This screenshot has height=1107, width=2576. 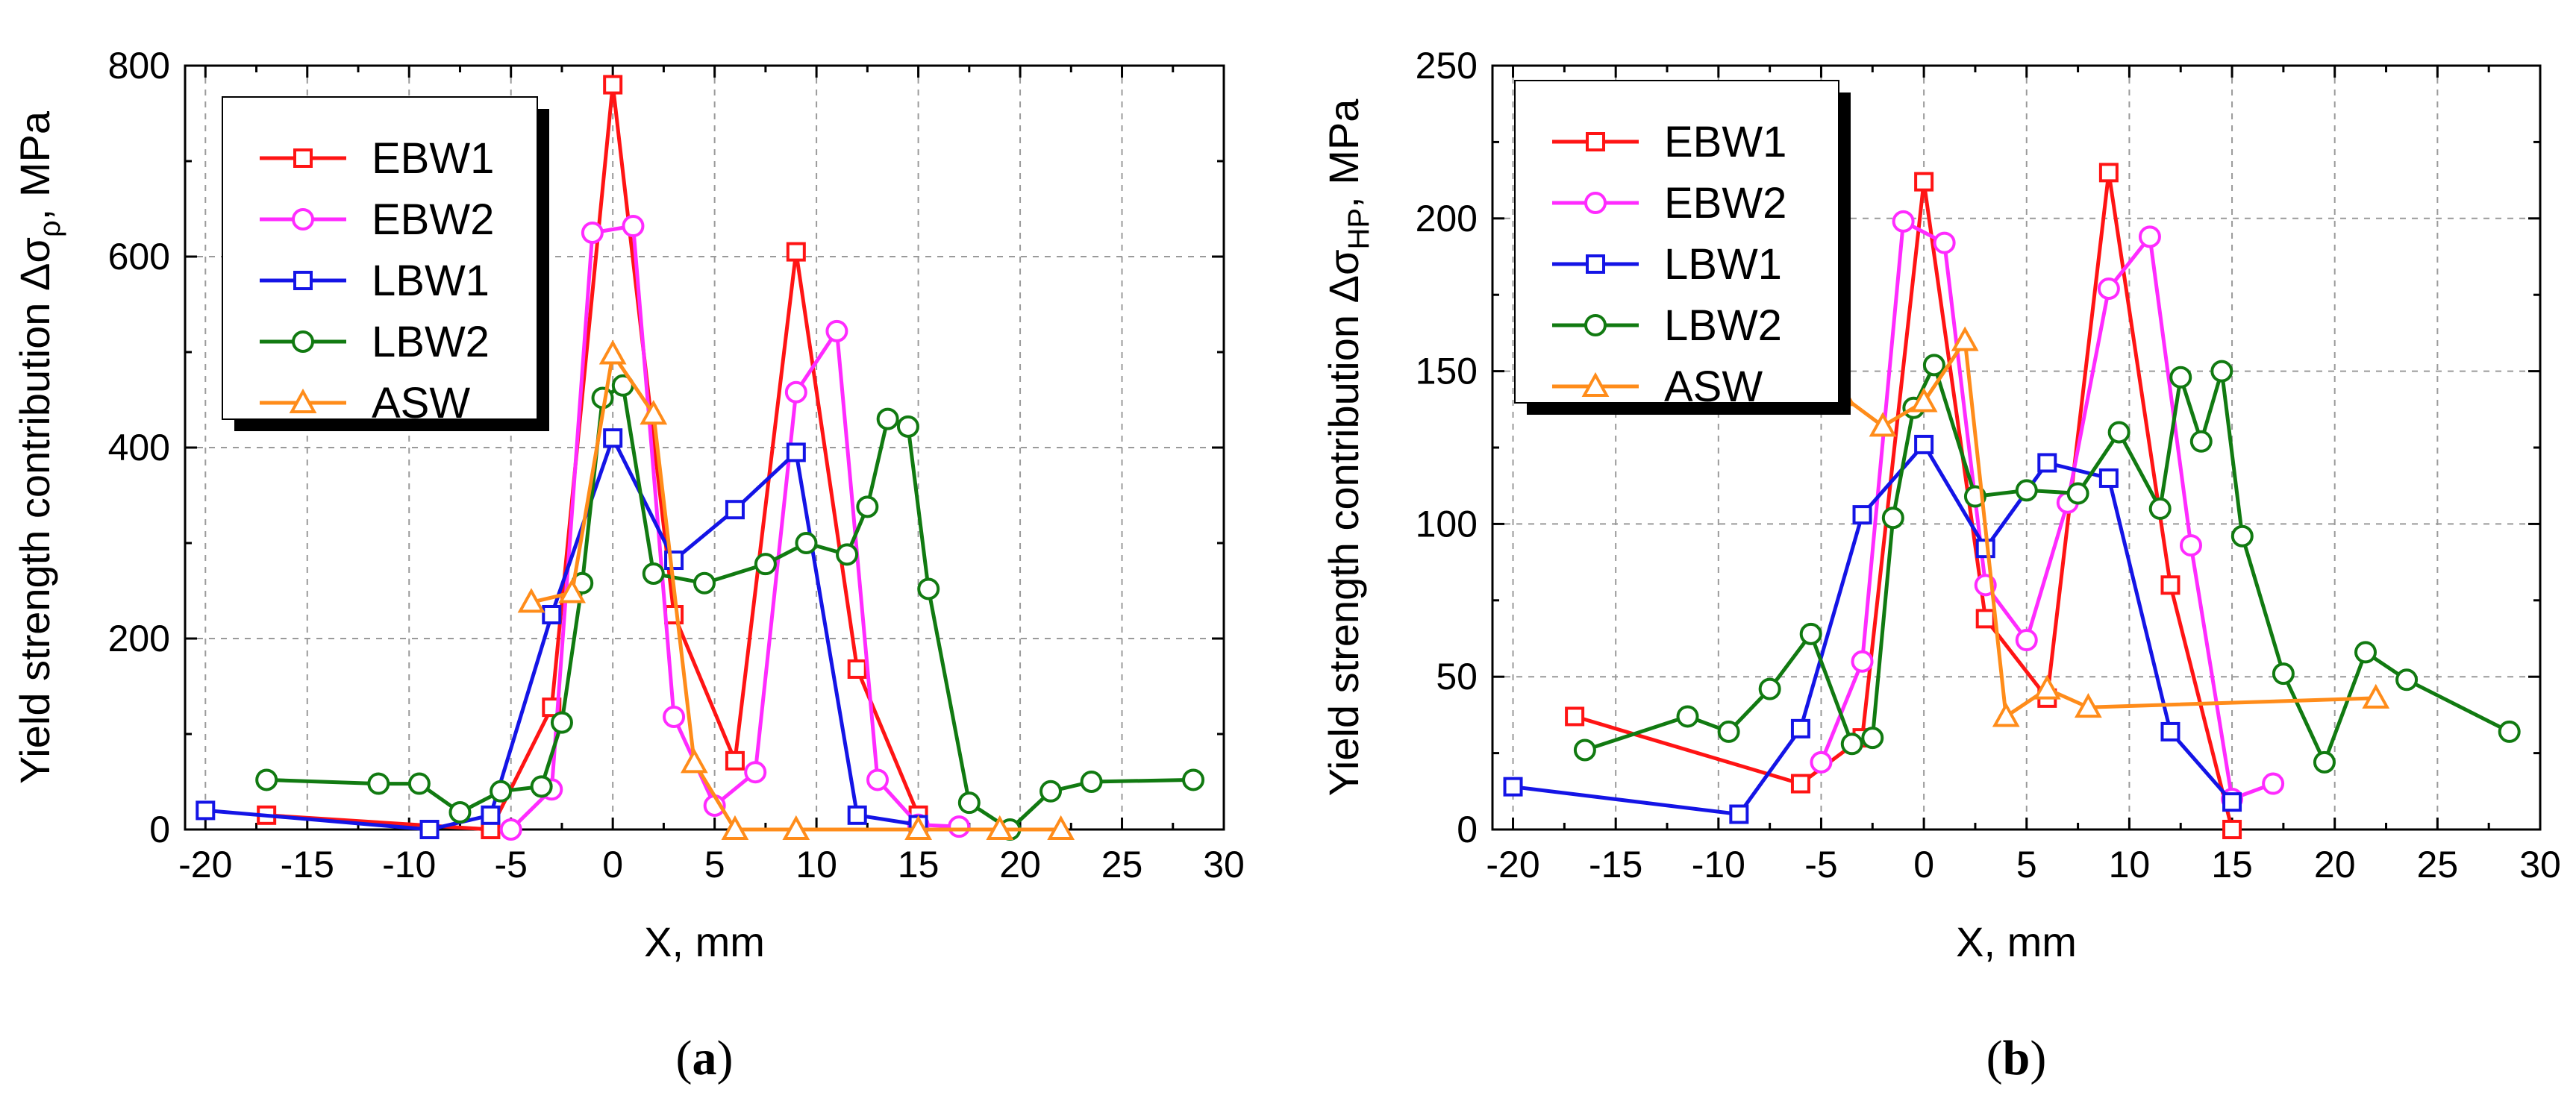 I want to click on y-tick-label: 400, so click(x=139, y=448).